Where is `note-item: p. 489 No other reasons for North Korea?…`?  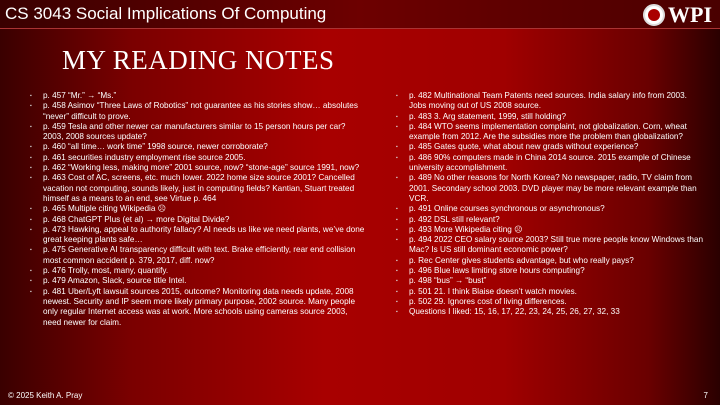 note-item: p. 489 No other reasons for North Korea?… is located at coordinates (551, 188).